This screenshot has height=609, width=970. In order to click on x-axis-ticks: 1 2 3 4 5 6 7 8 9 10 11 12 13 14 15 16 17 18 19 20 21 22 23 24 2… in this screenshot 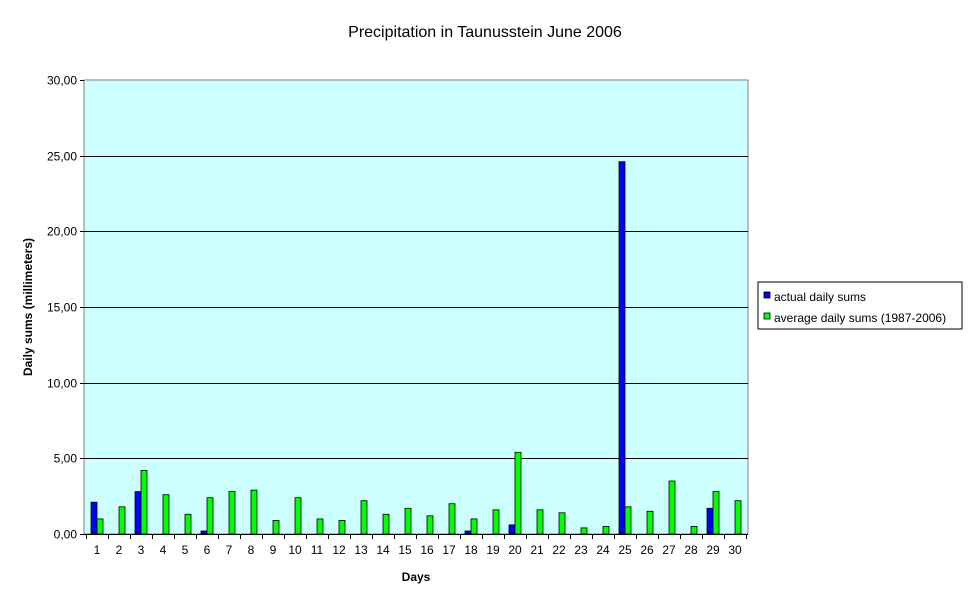, I will do `click(416, 545)`.